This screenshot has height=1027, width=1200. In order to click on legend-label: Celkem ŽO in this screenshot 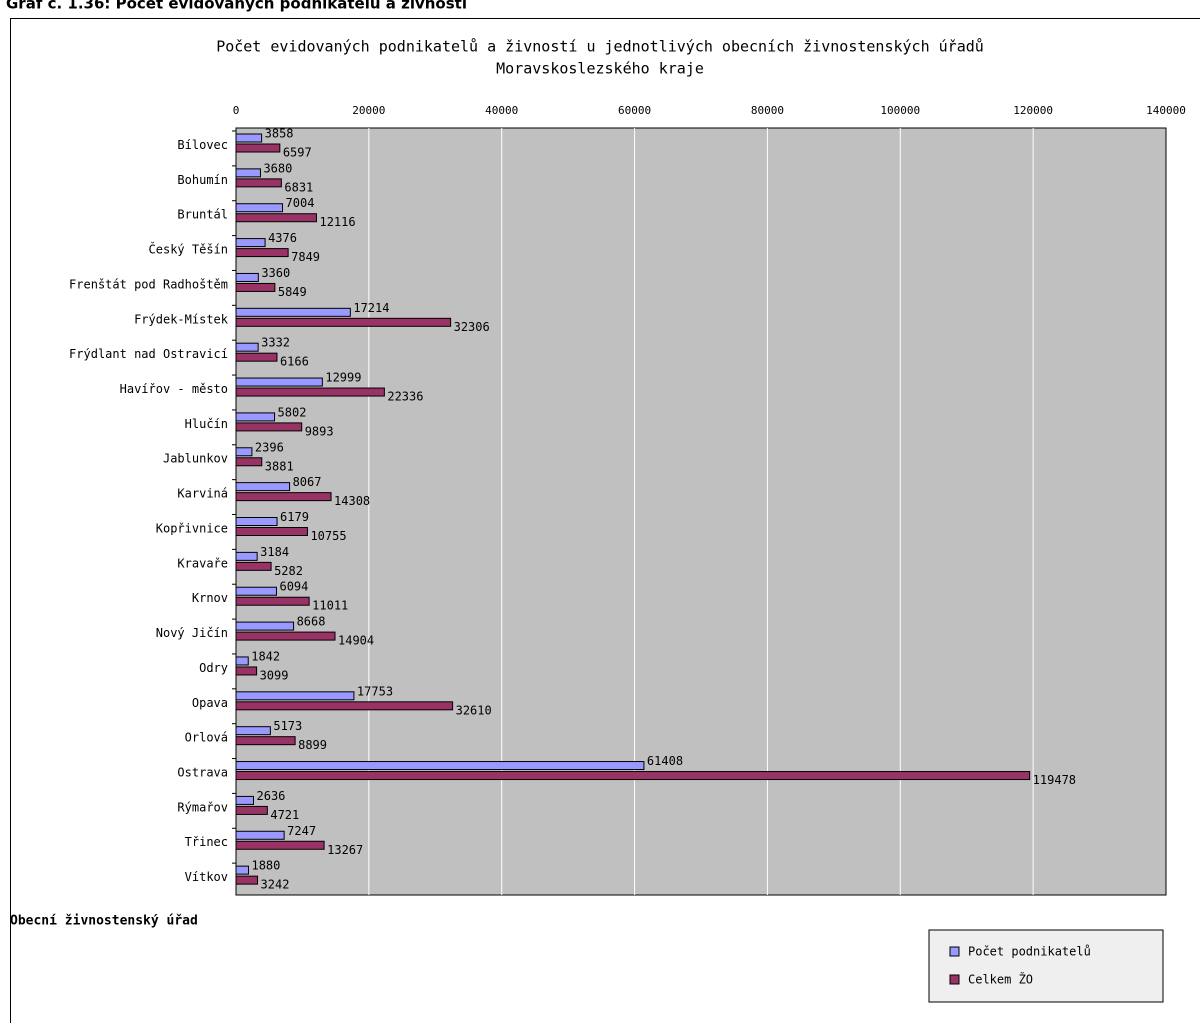, I will do `click(1000, 979)`.